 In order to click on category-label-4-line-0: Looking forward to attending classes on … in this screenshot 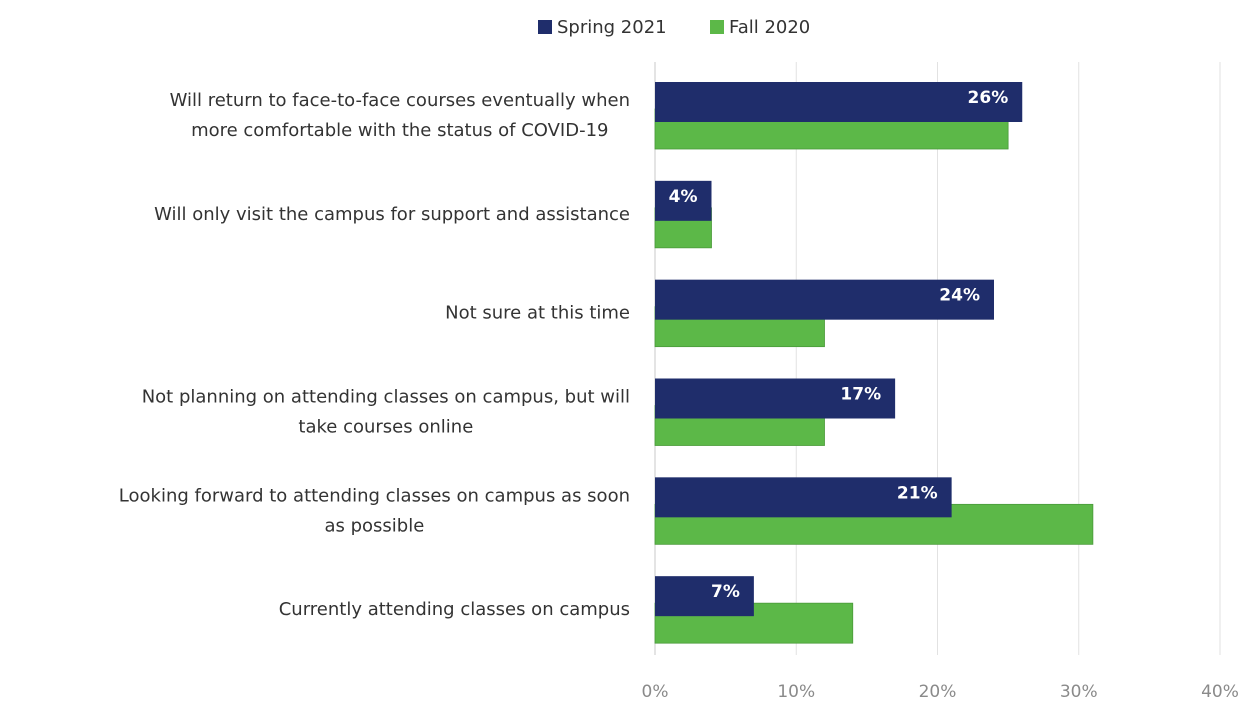, I will do `click(374, 495)`.